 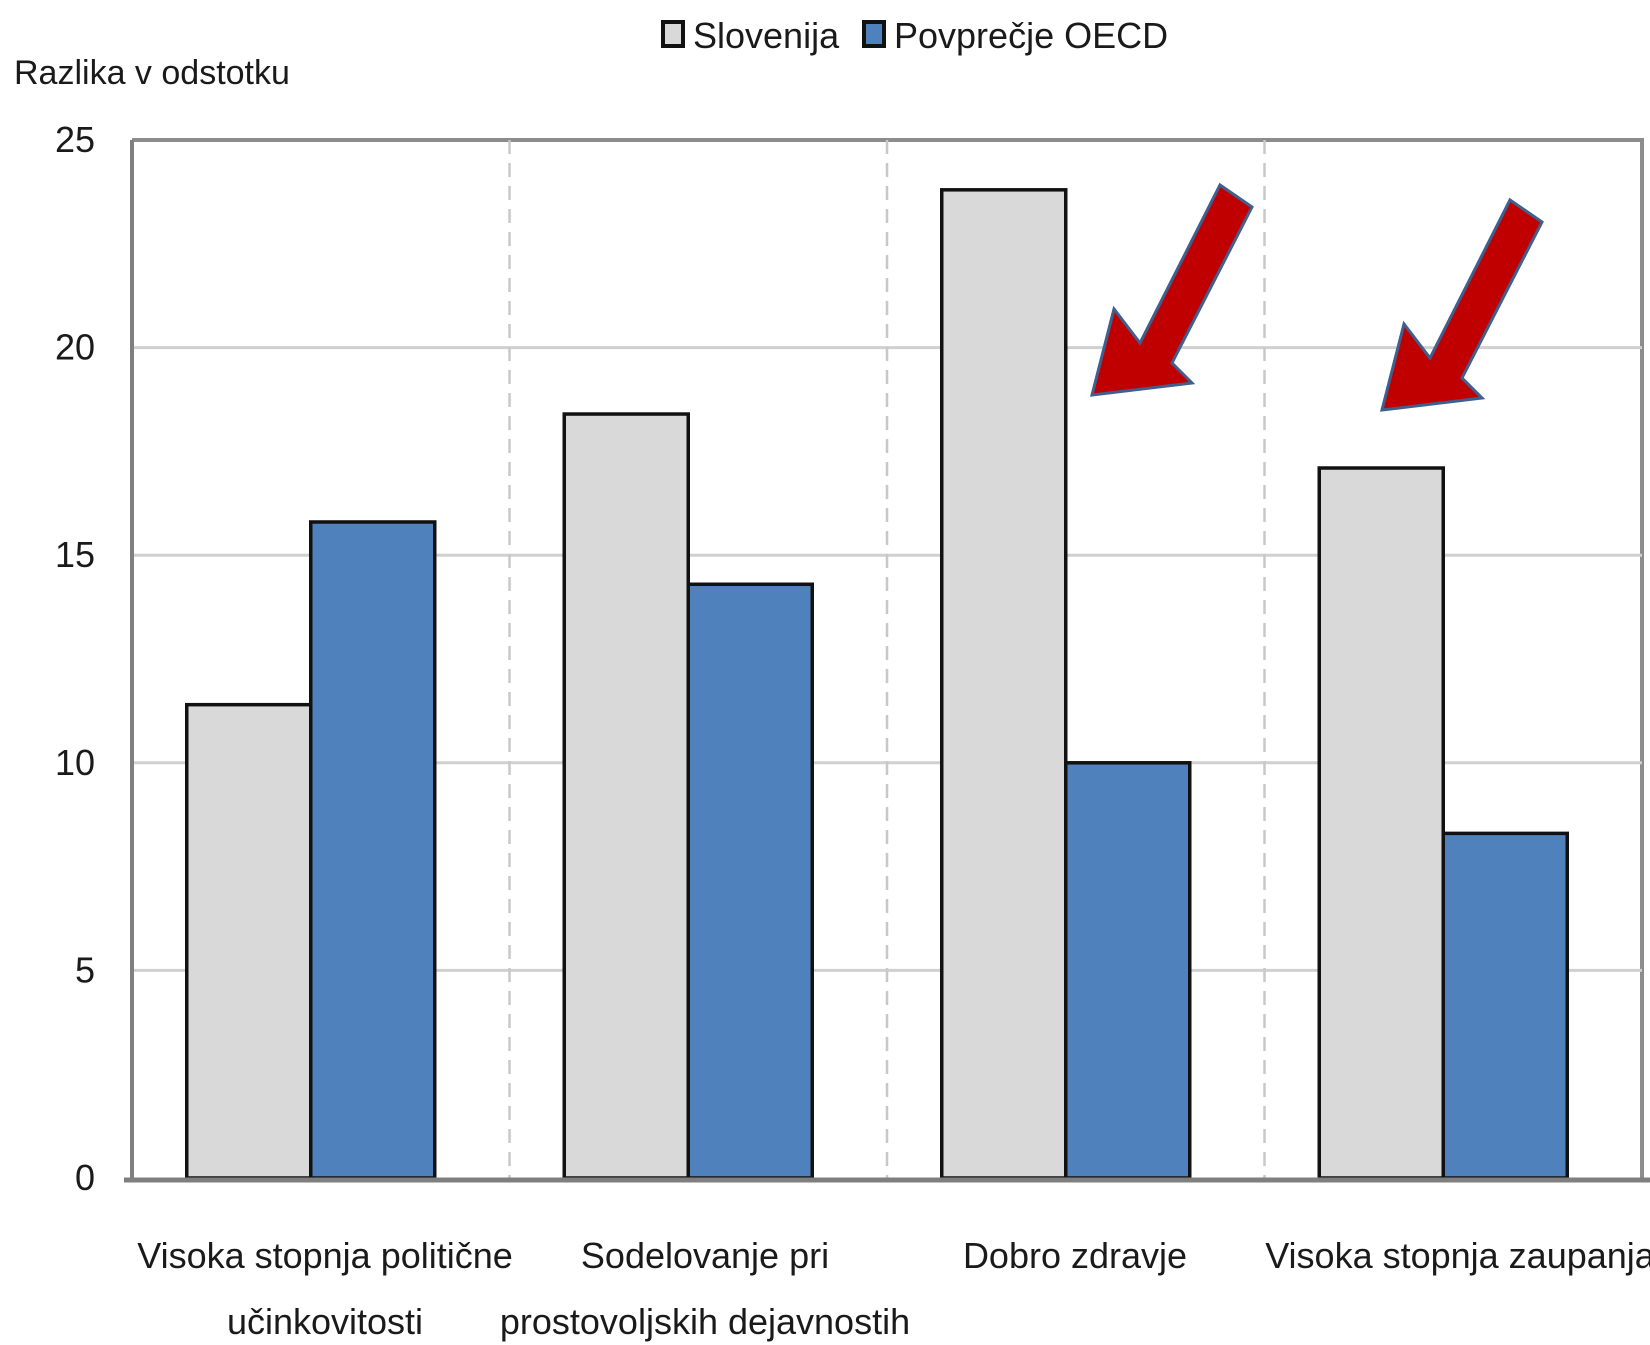 What do you see at coordinates (75, 762) in the screenshot?
I see `y-tick-label: 10` at bounding box center [75, 762].